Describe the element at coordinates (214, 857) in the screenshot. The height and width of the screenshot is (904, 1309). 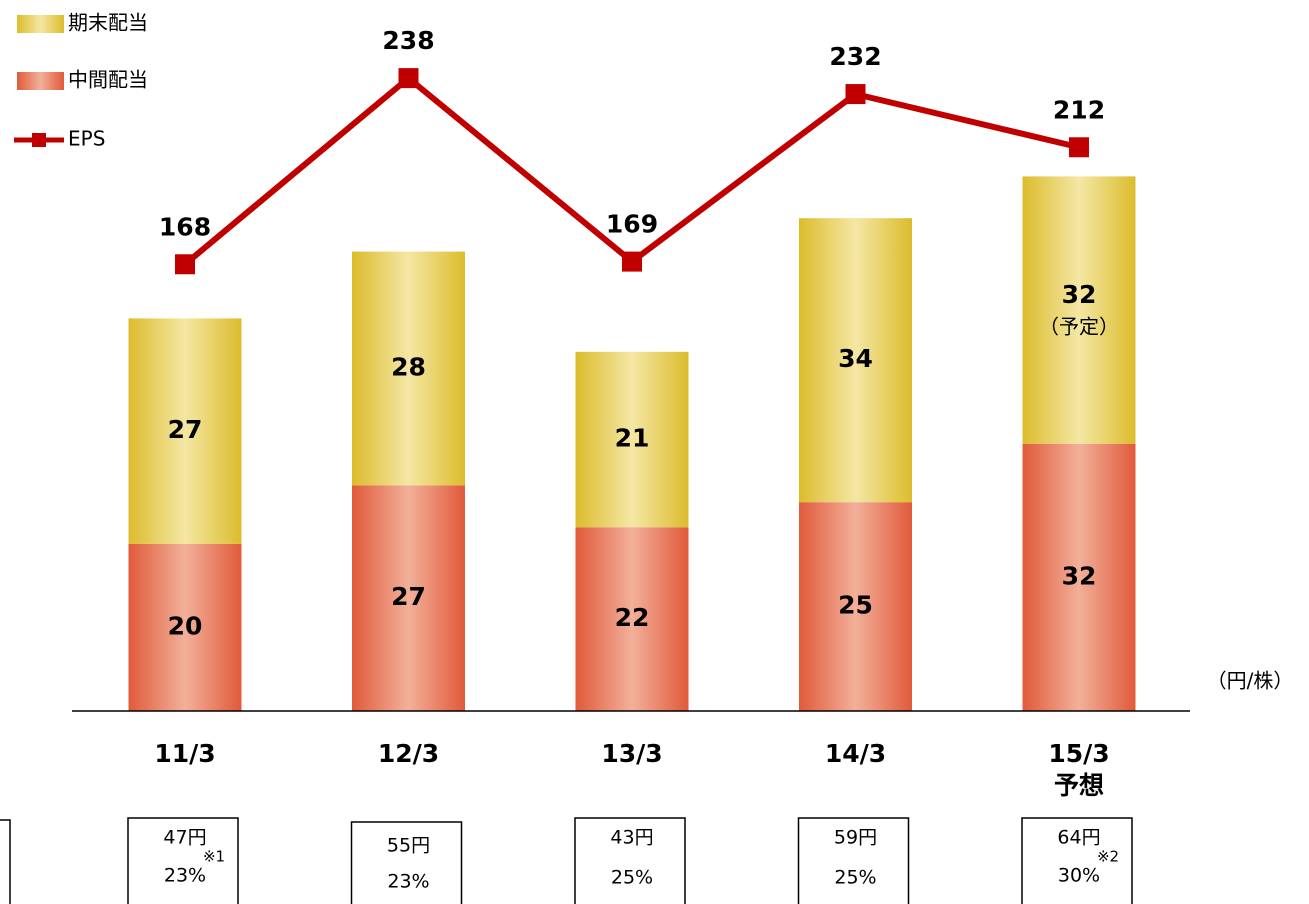
I see `footnote: ※1` at that location.